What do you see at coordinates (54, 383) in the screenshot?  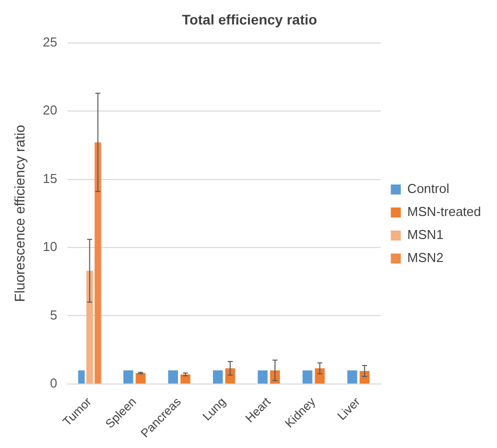 I see `y-tick-label: 0` at bounding box center [54, 383].